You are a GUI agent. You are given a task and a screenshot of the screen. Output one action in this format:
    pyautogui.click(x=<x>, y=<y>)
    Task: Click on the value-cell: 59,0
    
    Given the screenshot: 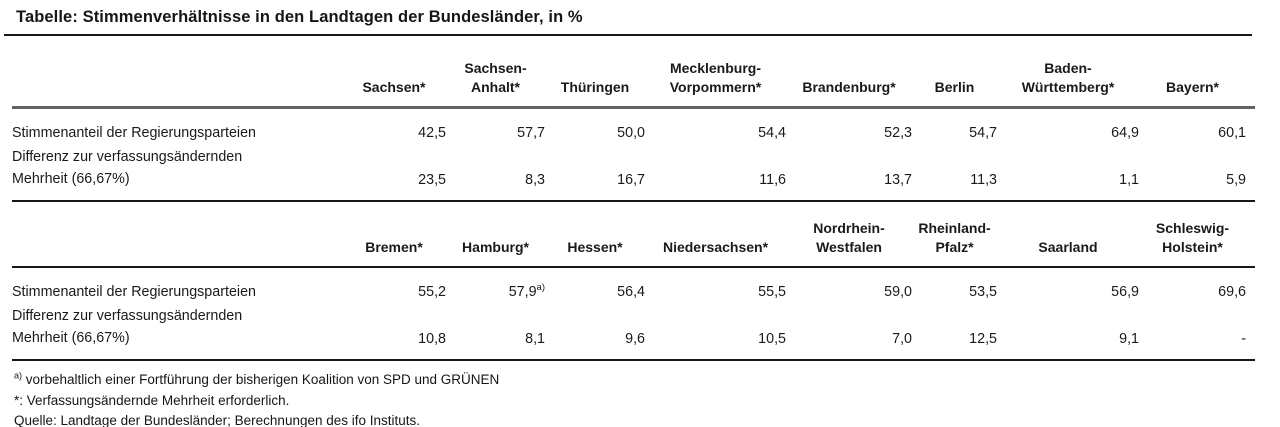 What is the action you would take?
    pyautogui.click(x=898, y=292)
    